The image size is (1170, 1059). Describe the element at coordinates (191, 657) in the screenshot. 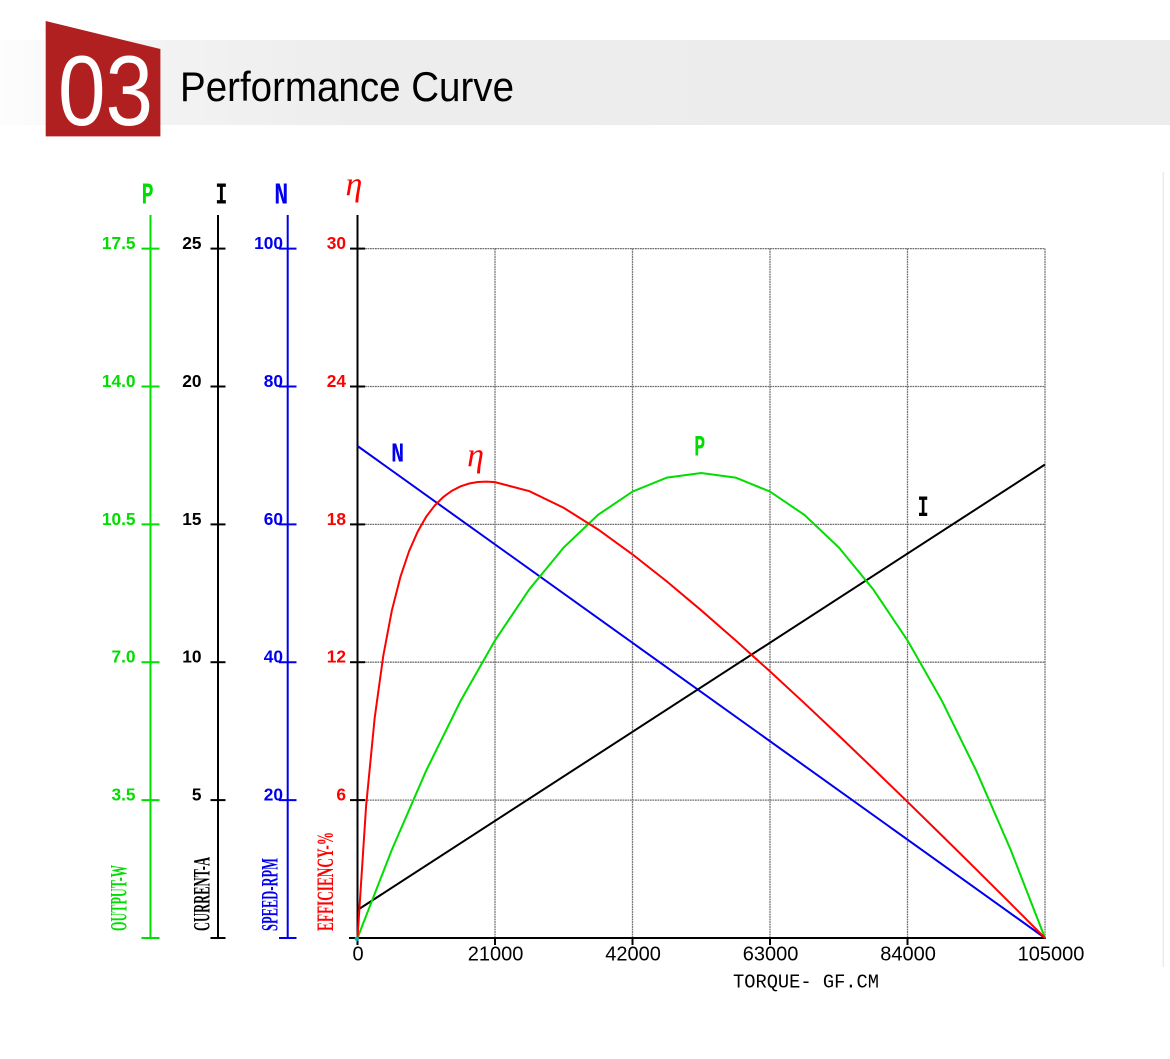

I see `svg-text: 10` at that location.